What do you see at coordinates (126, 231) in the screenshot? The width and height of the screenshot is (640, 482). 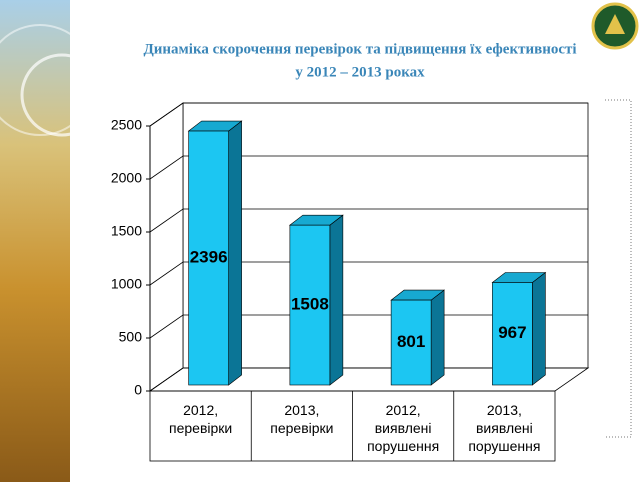 I see `y-tick-label: 1500` at bounding box center [126, 231].